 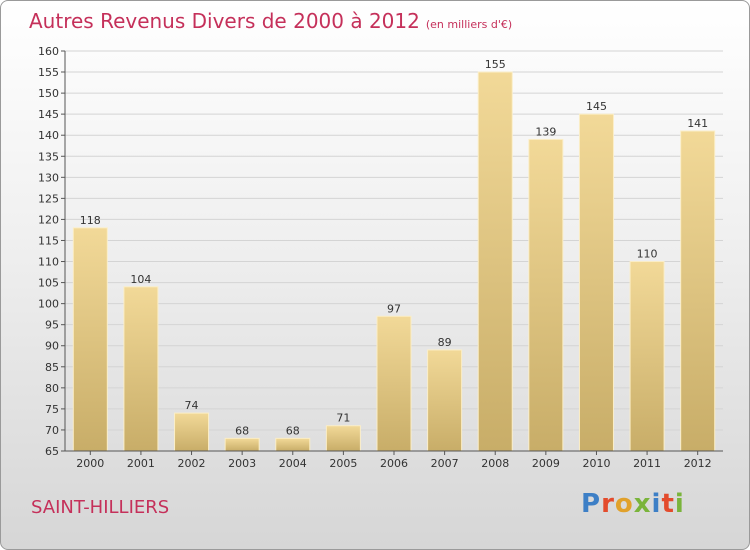 What do you see at coordinates (546, 295) in the screenshot?
I see `bar-2009` at bounding box center [546, 295].